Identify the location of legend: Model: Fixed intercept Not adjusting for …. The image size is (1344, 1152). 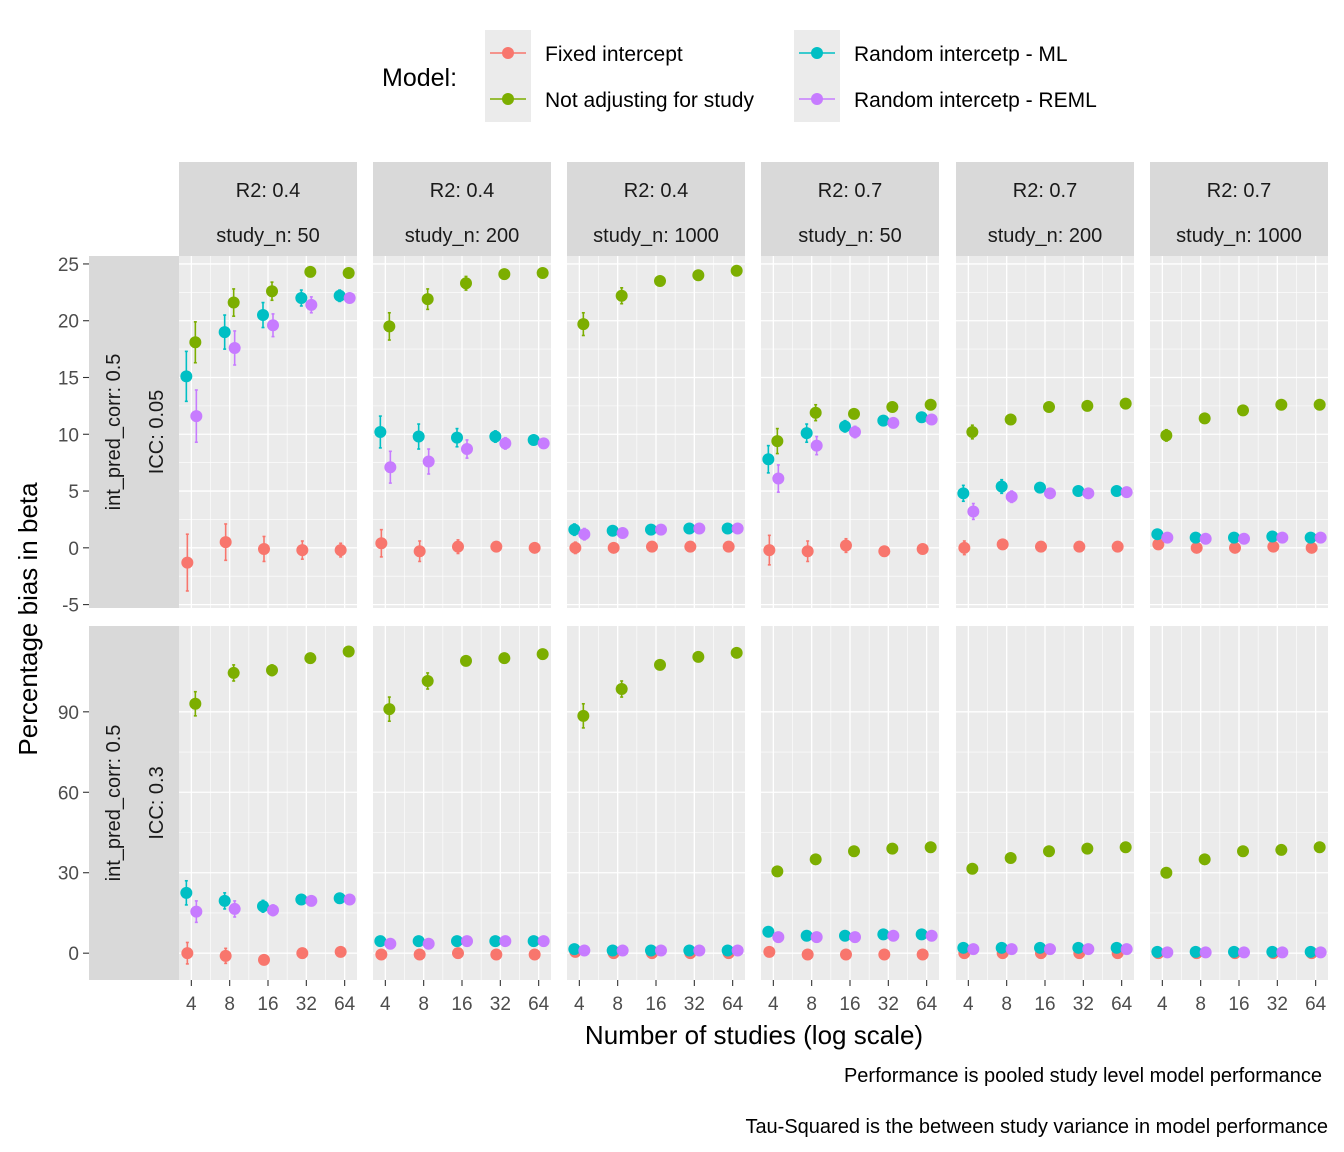
(739, 76).